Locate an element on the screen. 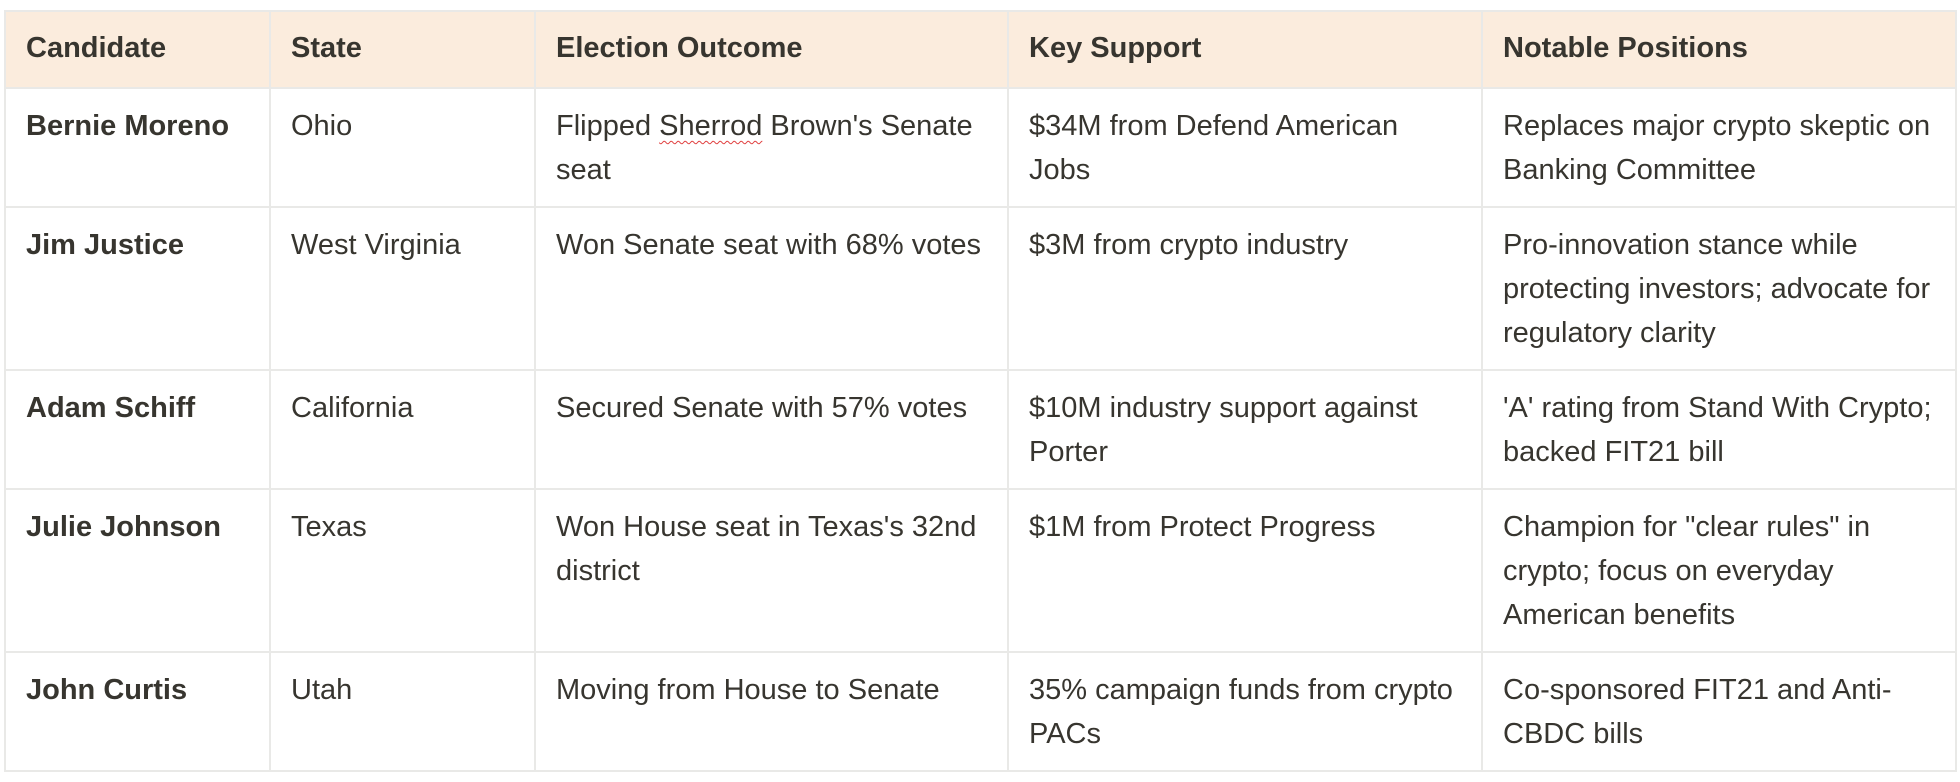  cell-candidate: Julie Johnson is located at coordinates (137, 570).